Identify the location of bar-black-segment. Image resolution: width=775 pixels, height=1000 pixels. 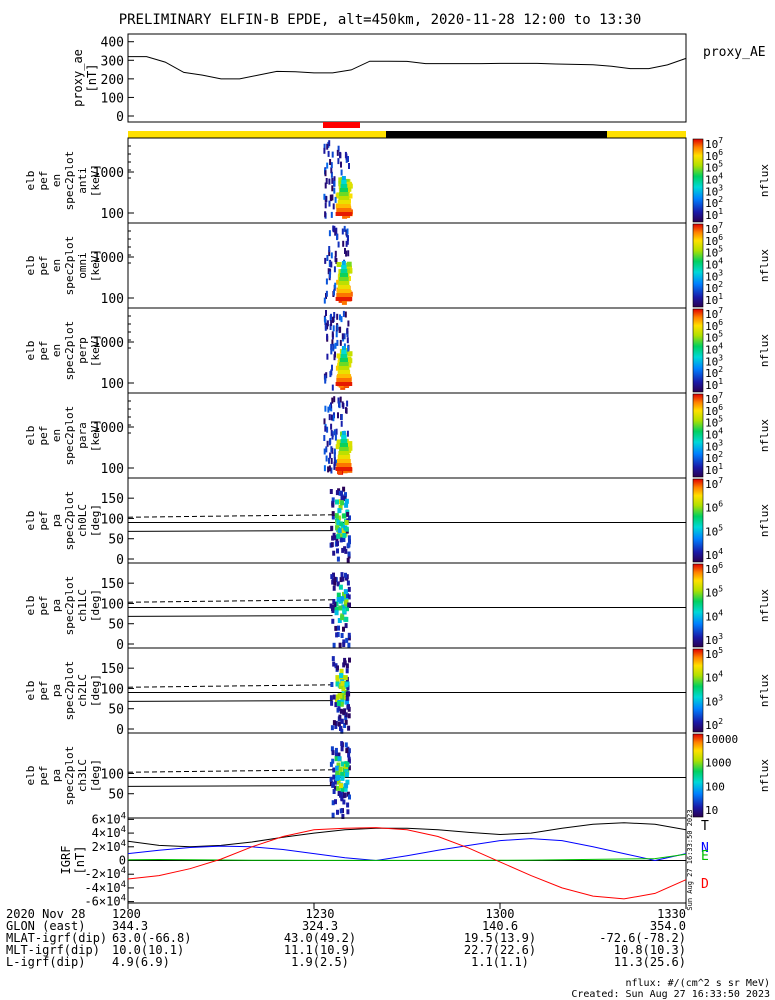
(496, 134).